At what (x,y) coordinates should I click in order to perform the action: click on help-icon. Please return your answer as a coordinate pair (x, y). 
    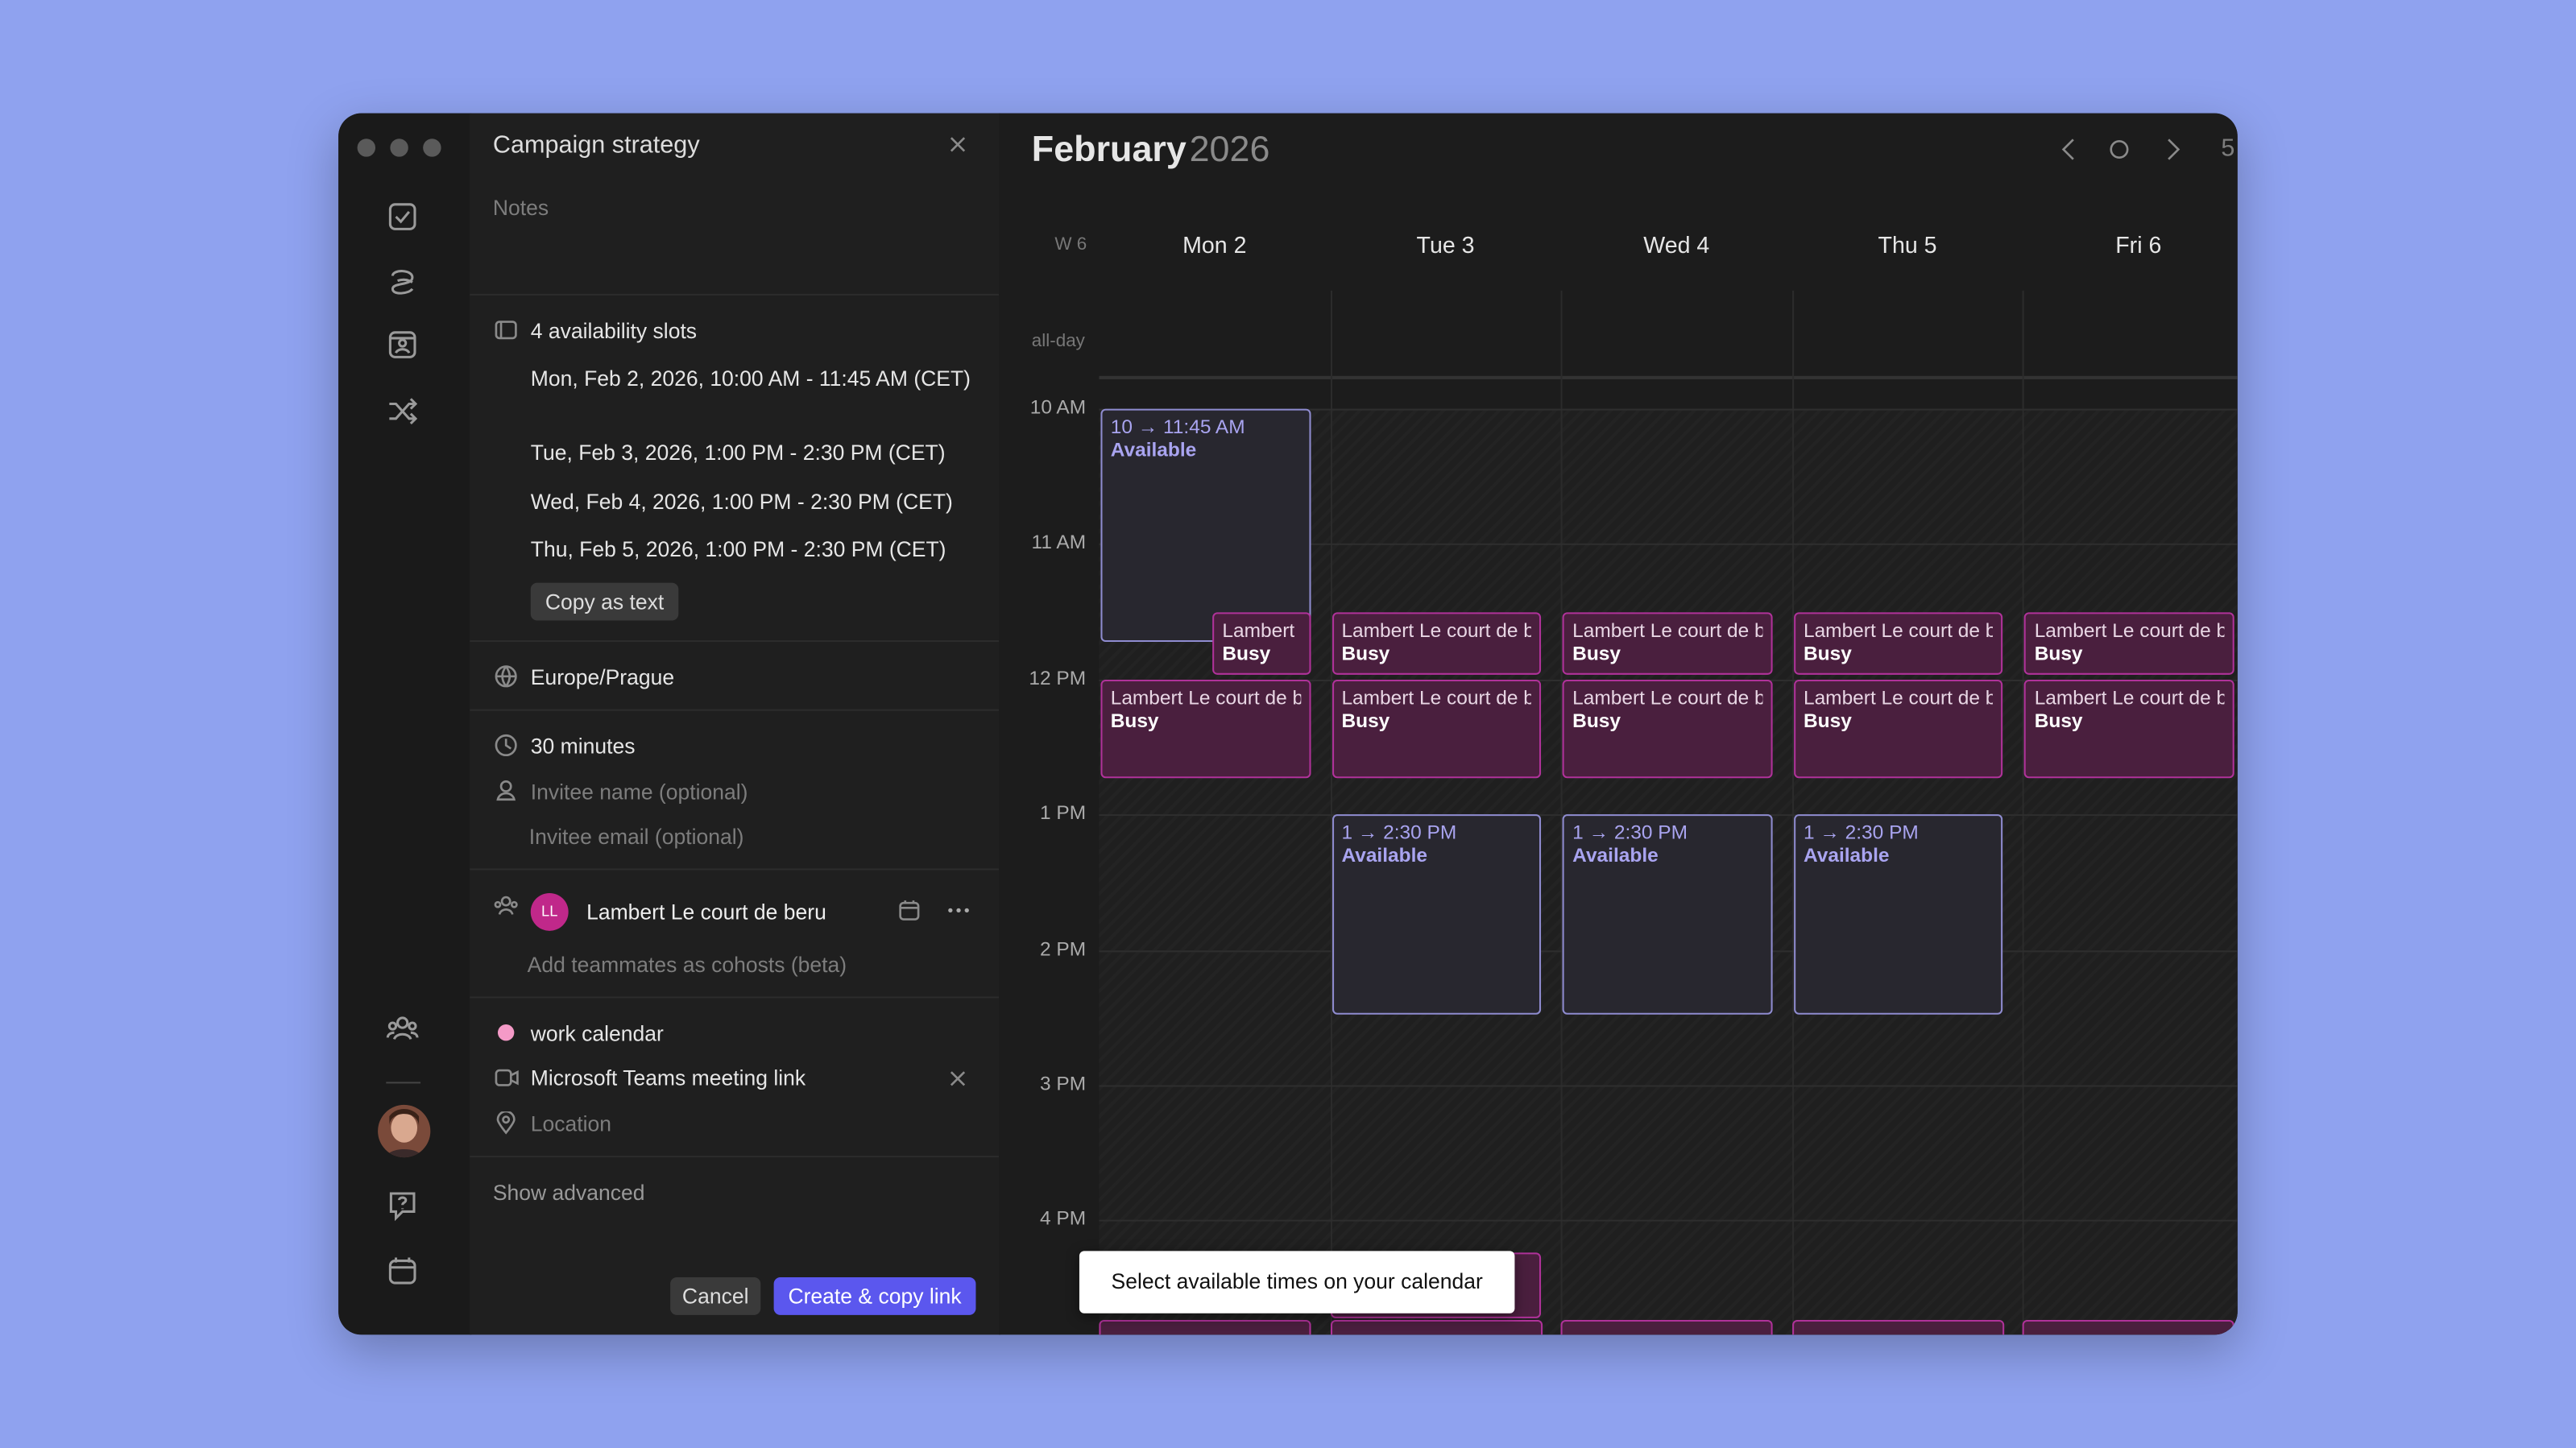
    Looking at the image, I should click on (402, 1206).